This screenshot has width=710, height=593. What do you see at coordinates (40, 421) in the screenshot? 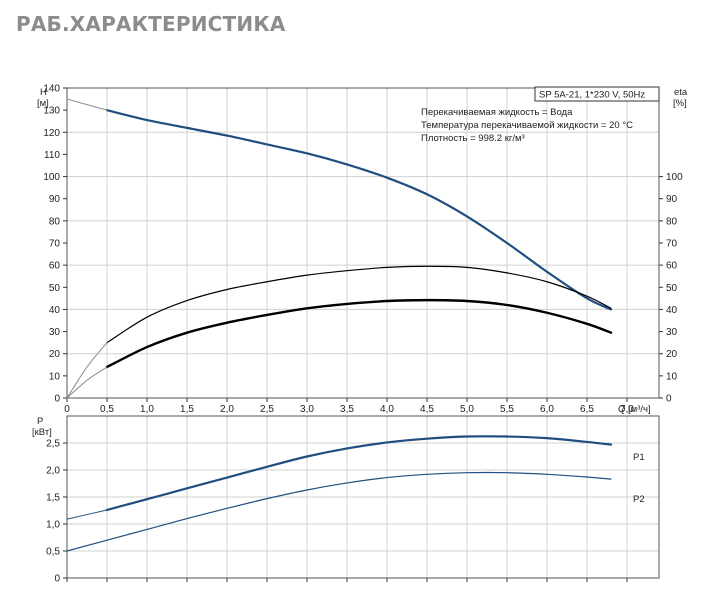
I see `y-axis-label-p: P` at bounding box center [40, 421].